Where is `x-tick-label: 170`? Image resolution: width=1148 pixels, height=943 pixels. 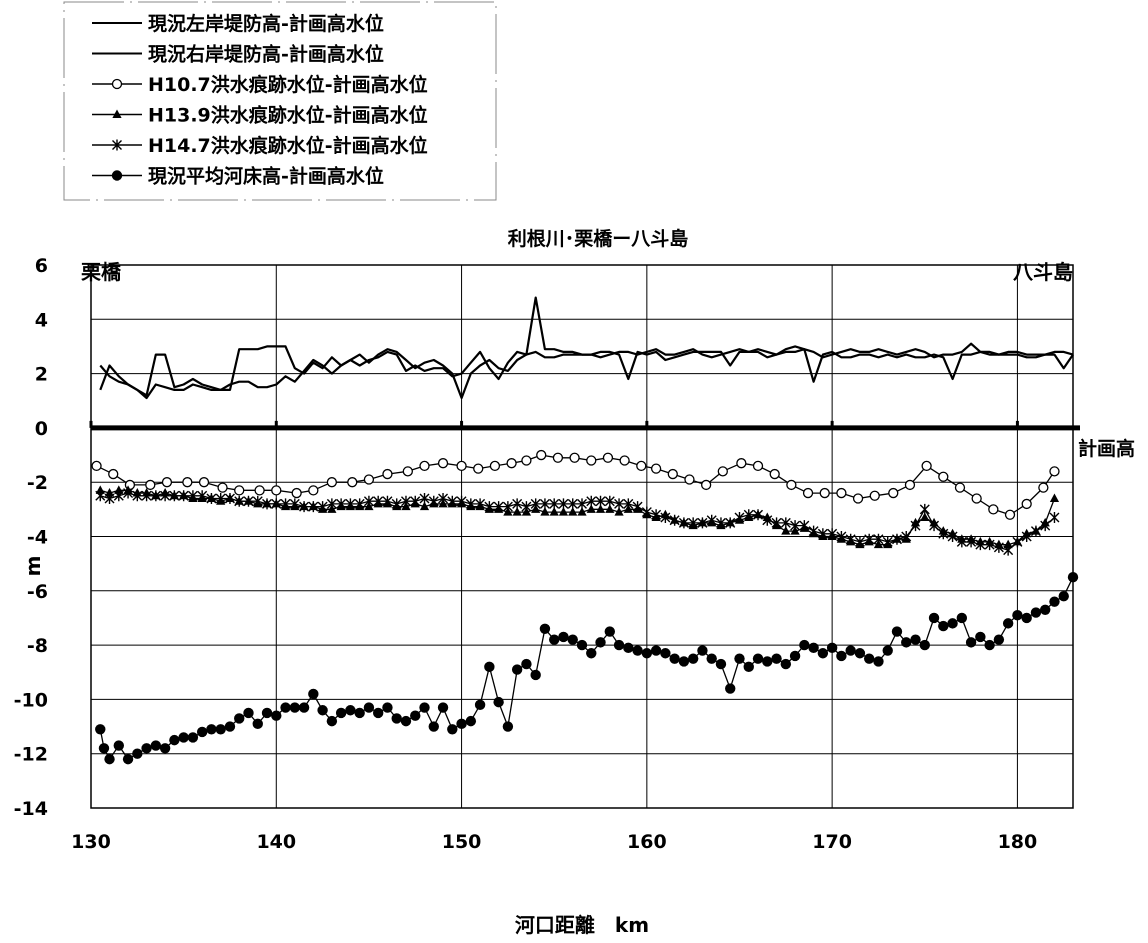 x-tick-label: 170 is located at coordinates (832, 842).